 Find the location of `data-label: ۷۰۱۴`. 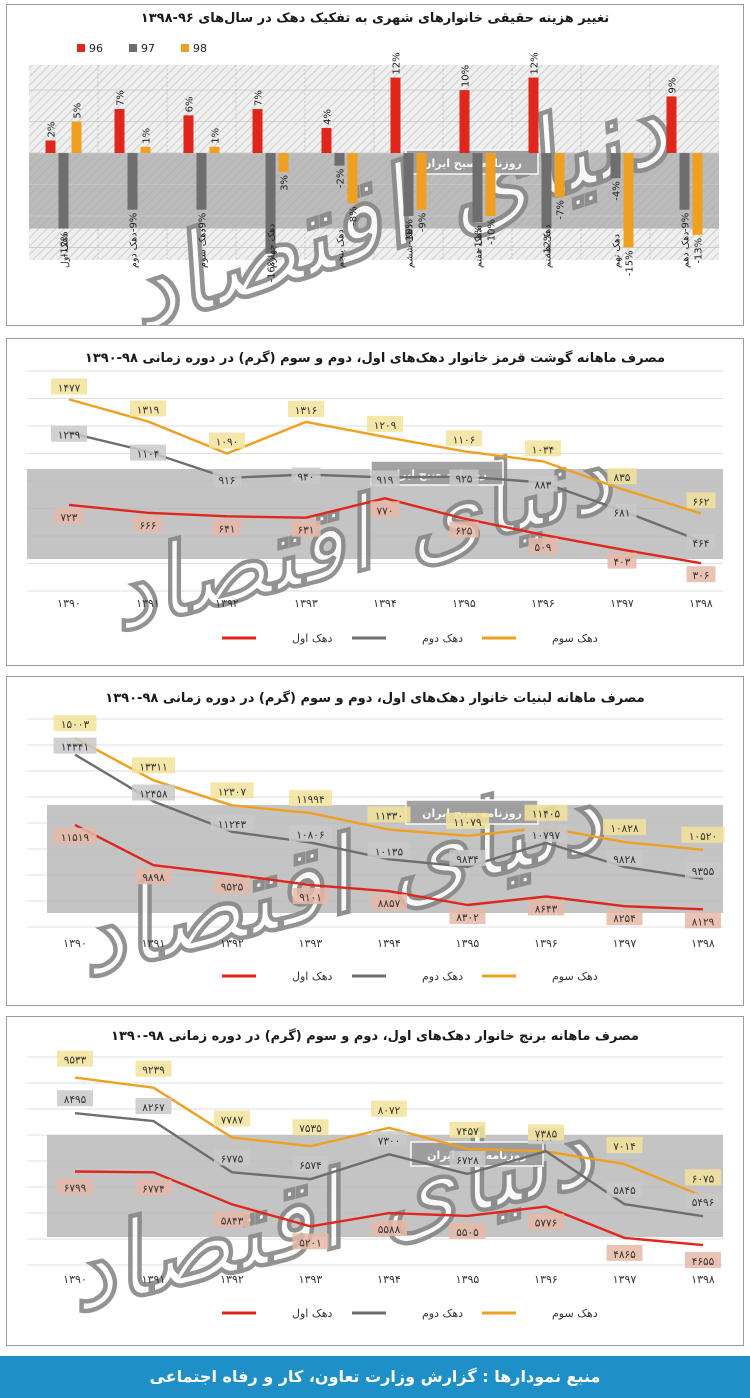

data-label: ۷۰۱۴ is located at coordinates (624, 1147).